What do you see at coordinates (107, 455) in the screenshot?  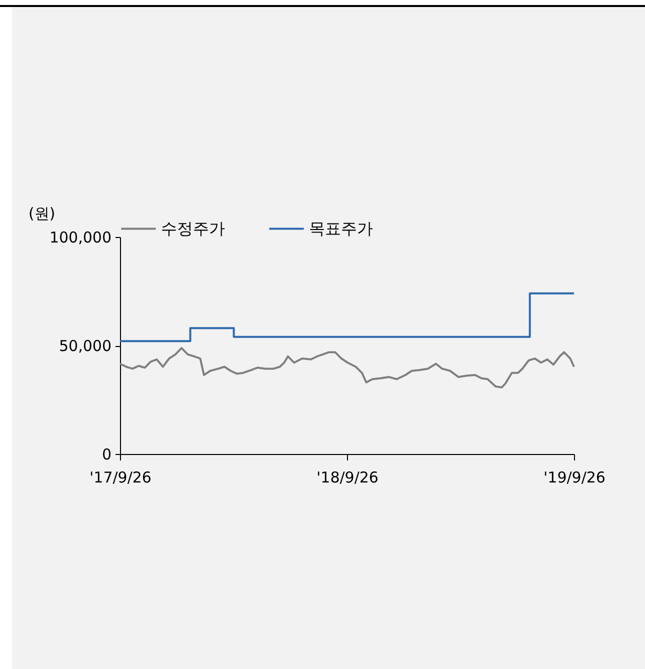 I see `y-tick-label: 0` at bounding box center [107, 455].